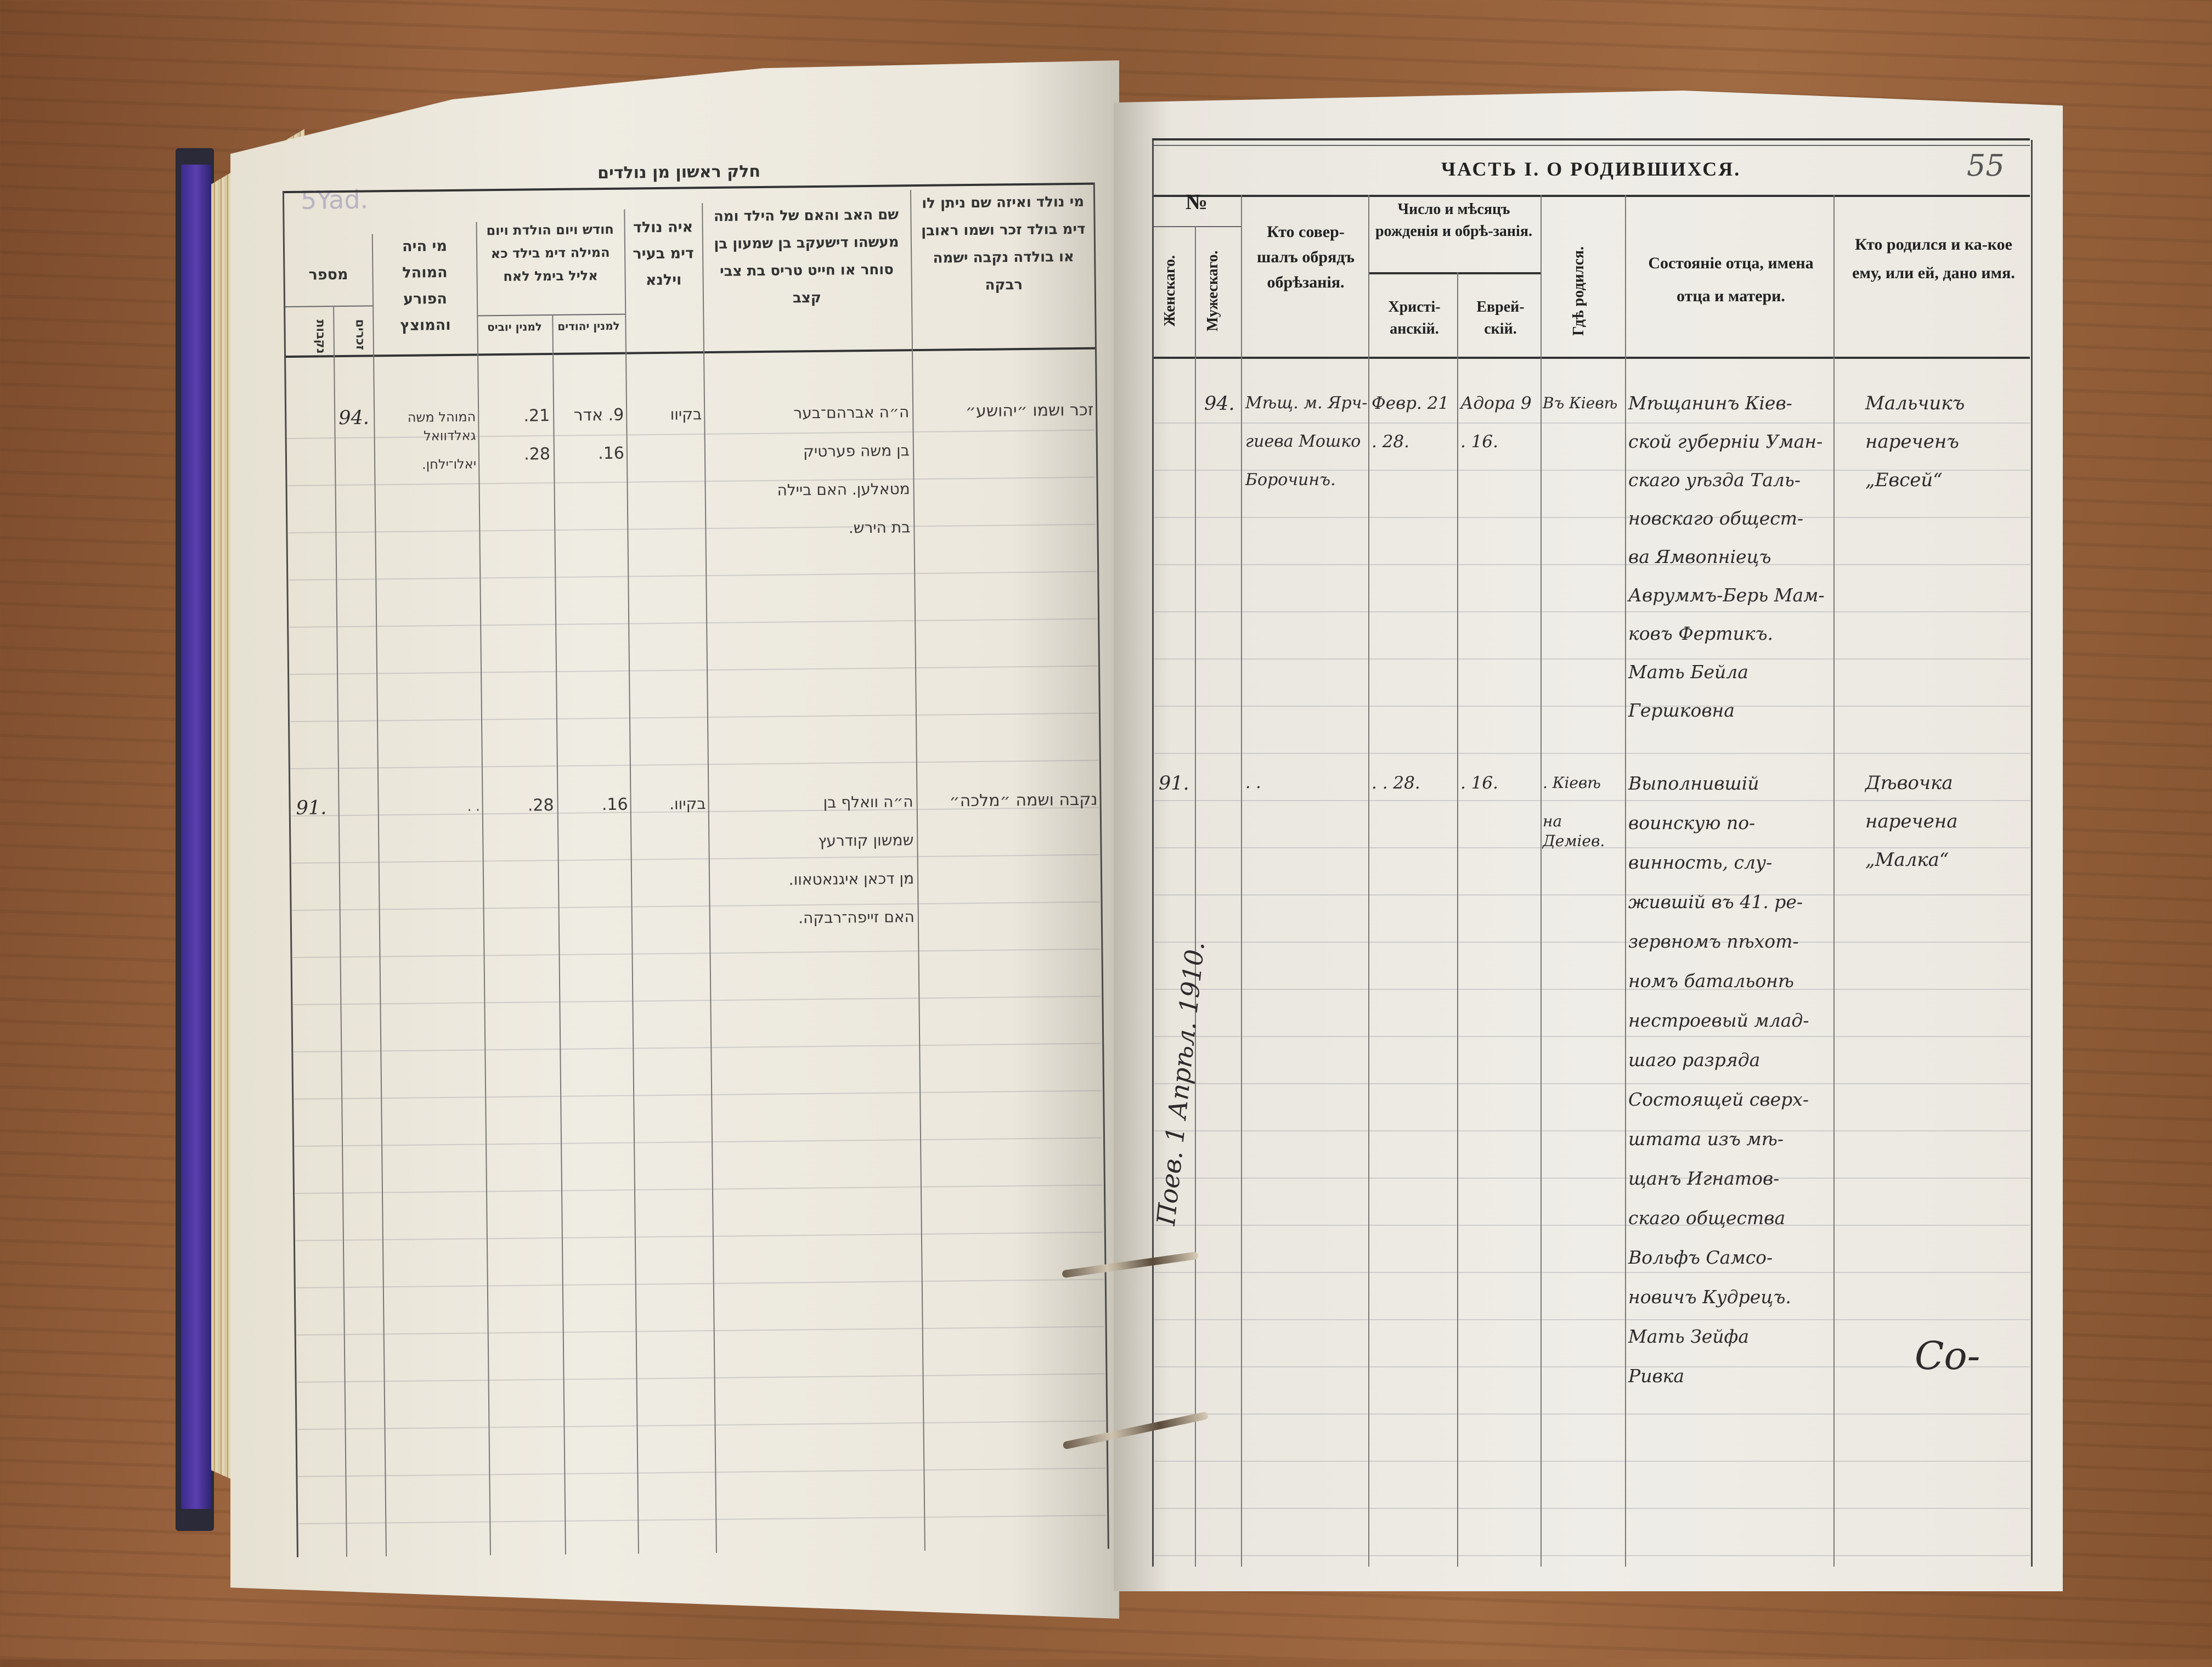  What do you see at coordinates (1700, 863) in the screenshot?
I see `parents-line: винность, слу-` at bounding box center [1700, 863].